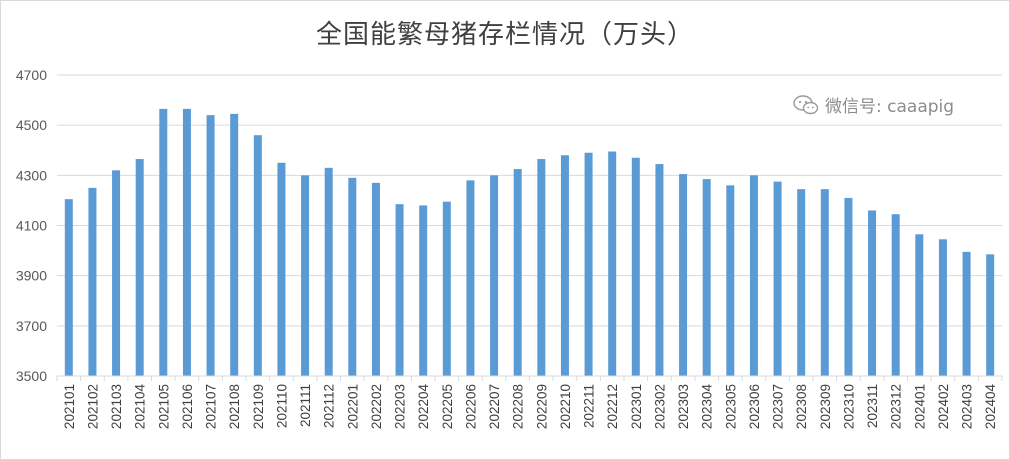  Describe the element at coordinates (234, 406) in the screenshot. I see `x-tick-label: 202108` at that location.